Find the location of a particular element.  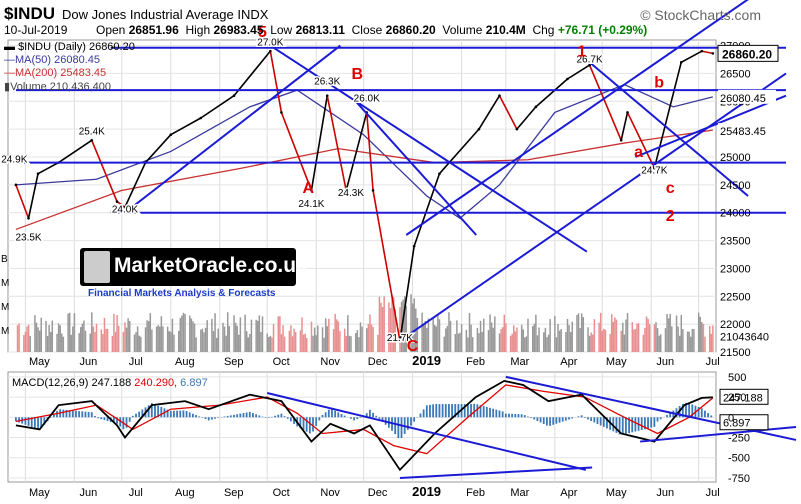

macd-y-tick-label: -250 is located at coordinates (739, 439).